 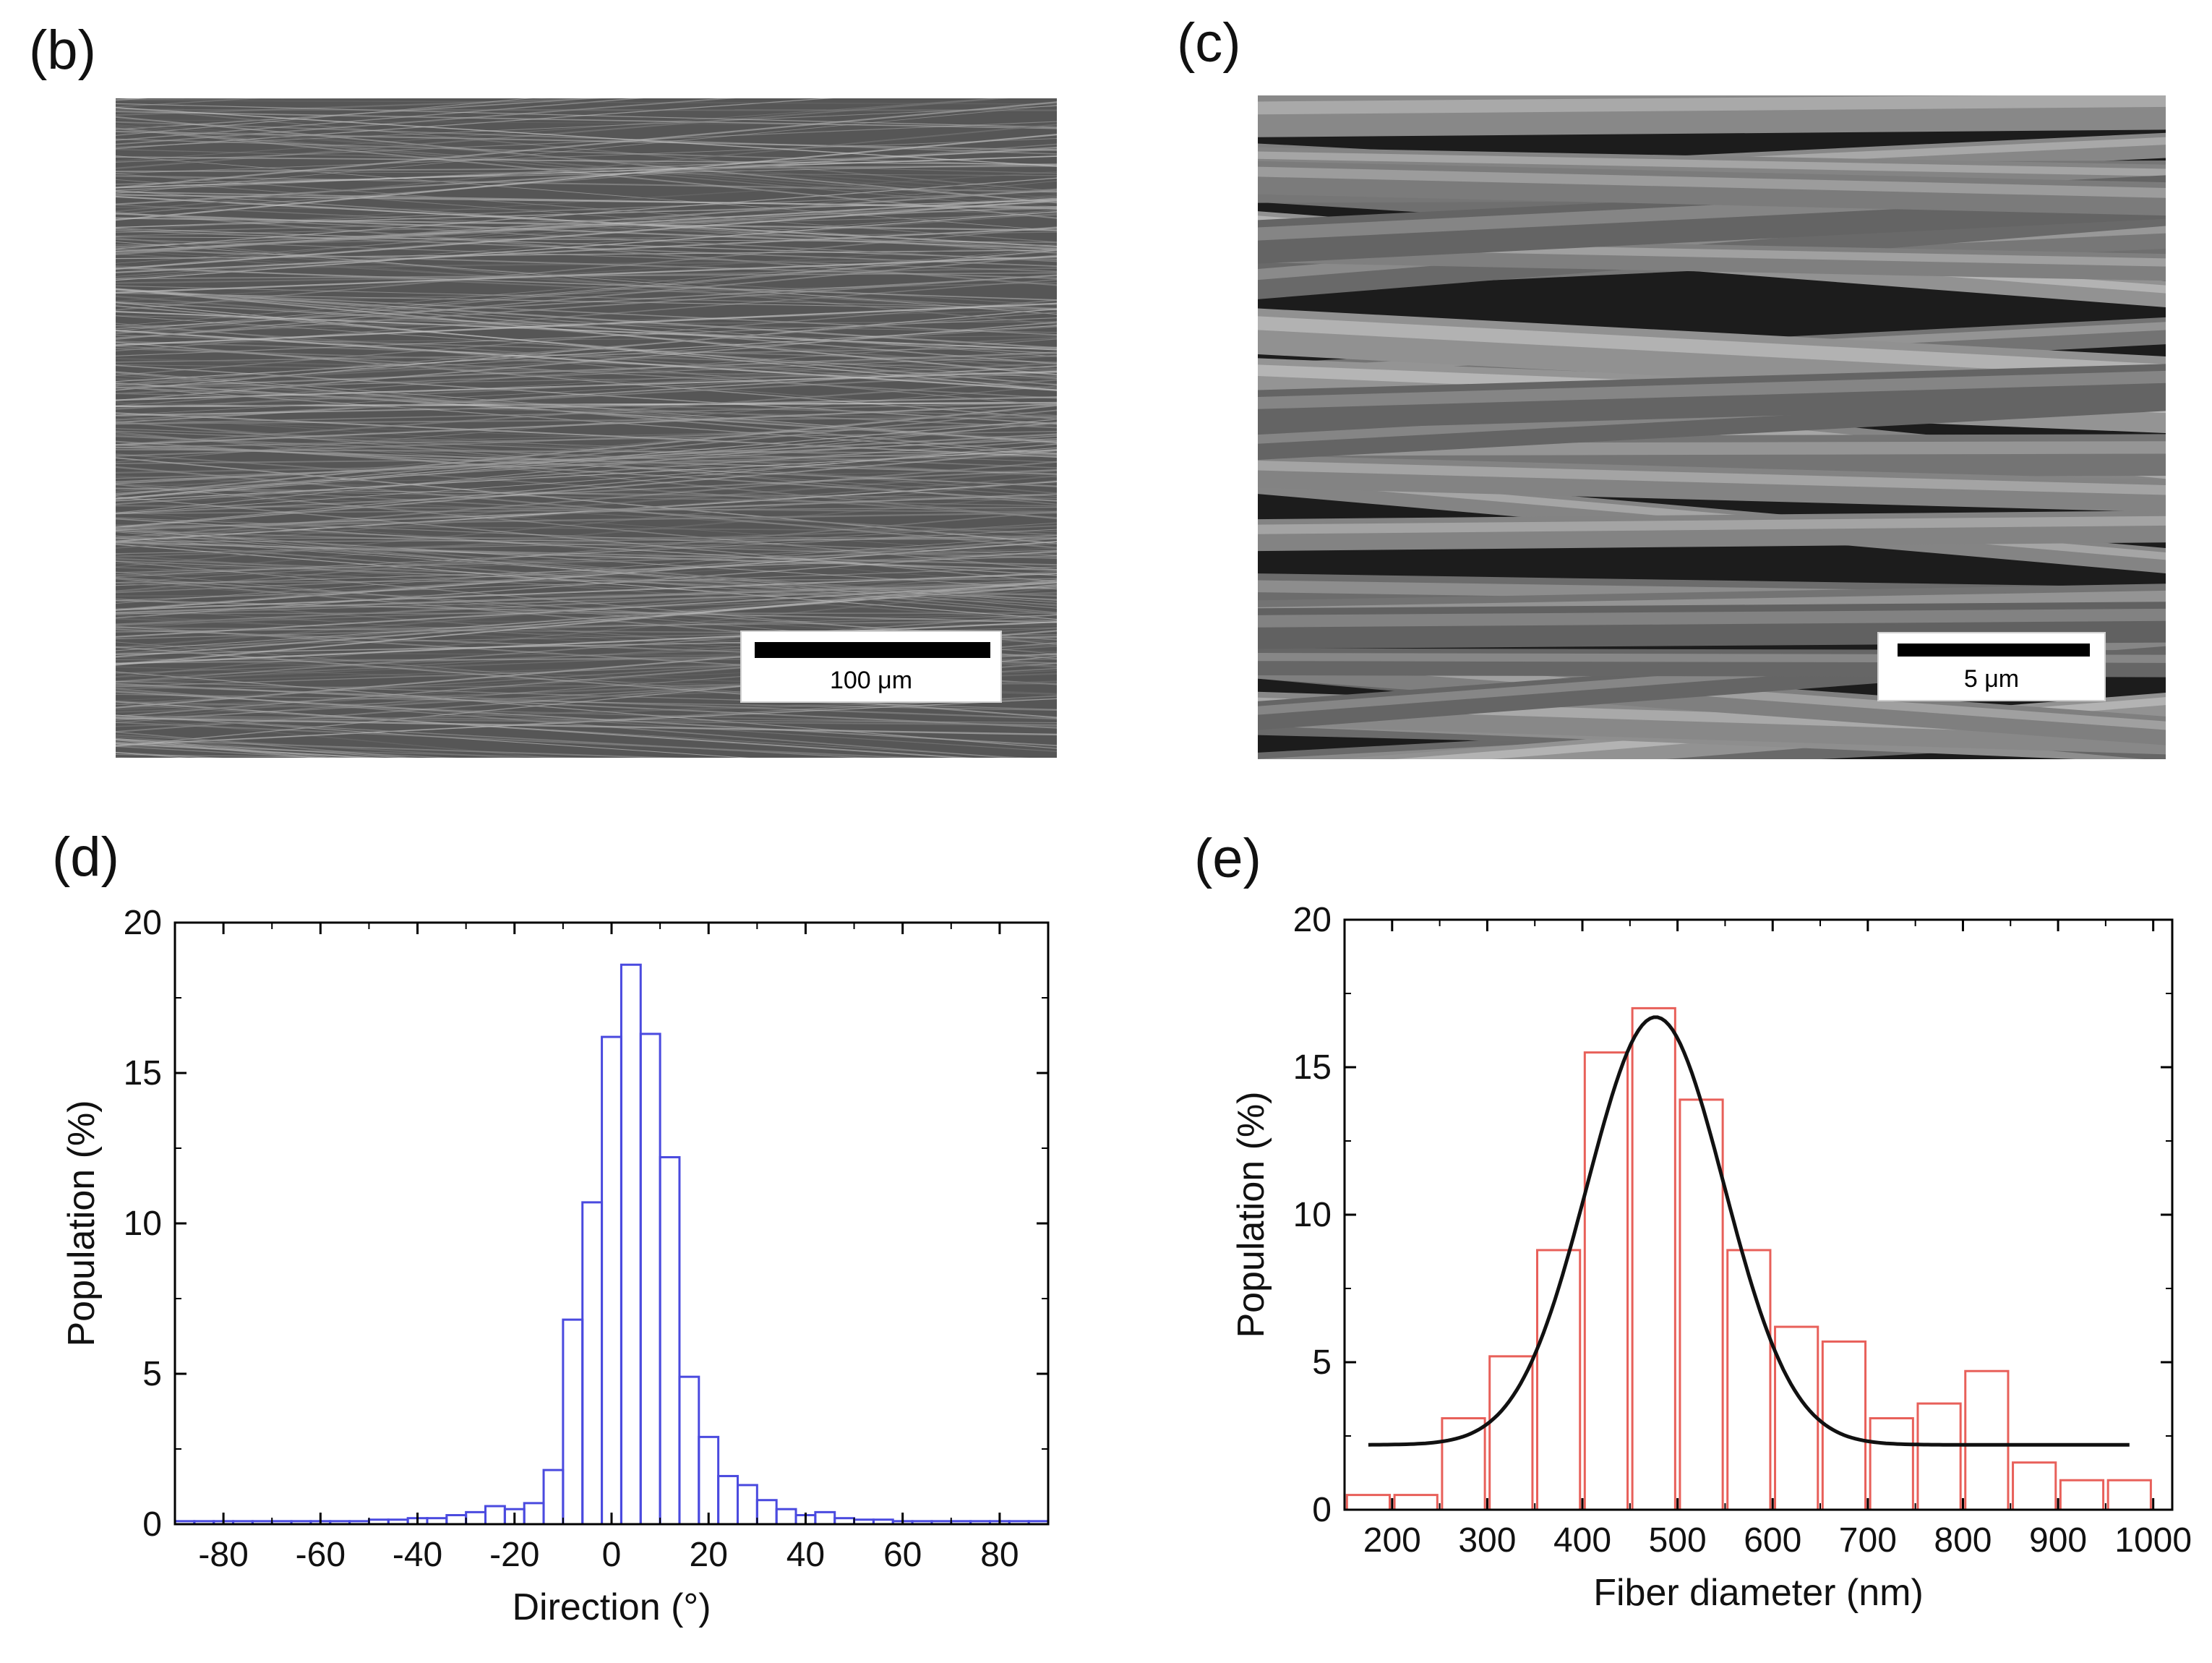 I want to click on x-tick-label: 900, so click(x=2058, y=1541).